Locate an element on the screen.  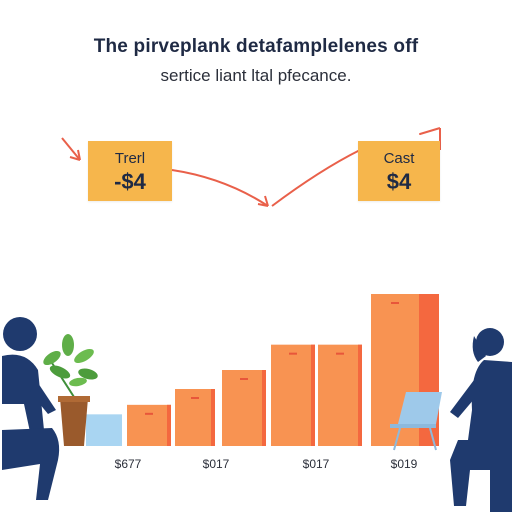
arrow-up-right-tail is located at coordinates (430, 131).